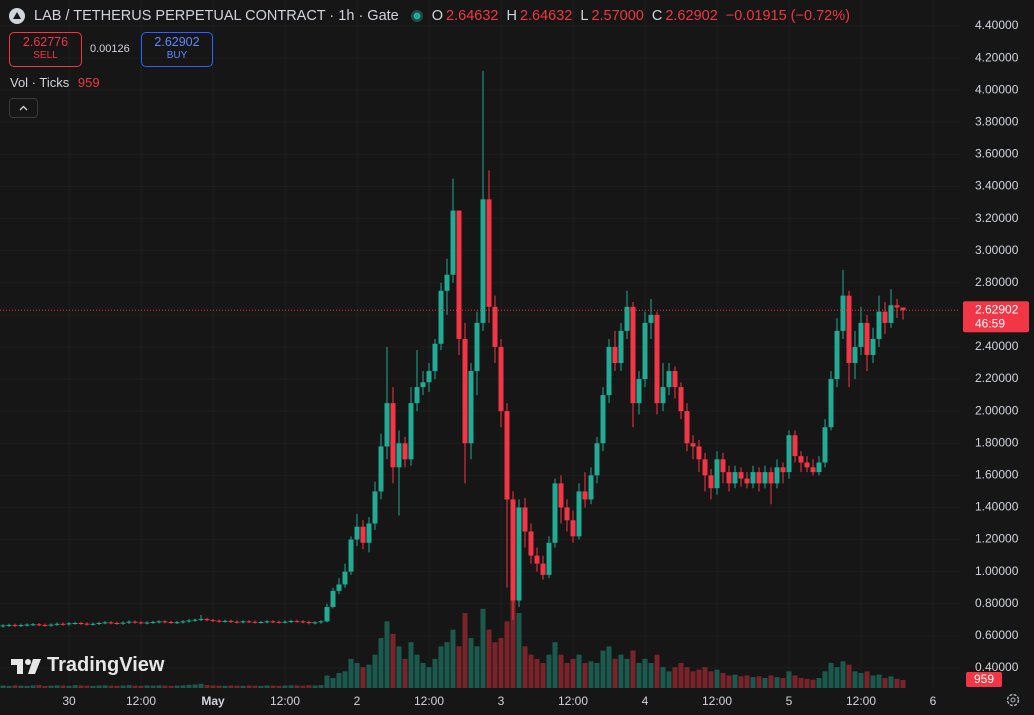 The image size is (1034, 715). I want to click on settings-icon, so click(1013, 700).